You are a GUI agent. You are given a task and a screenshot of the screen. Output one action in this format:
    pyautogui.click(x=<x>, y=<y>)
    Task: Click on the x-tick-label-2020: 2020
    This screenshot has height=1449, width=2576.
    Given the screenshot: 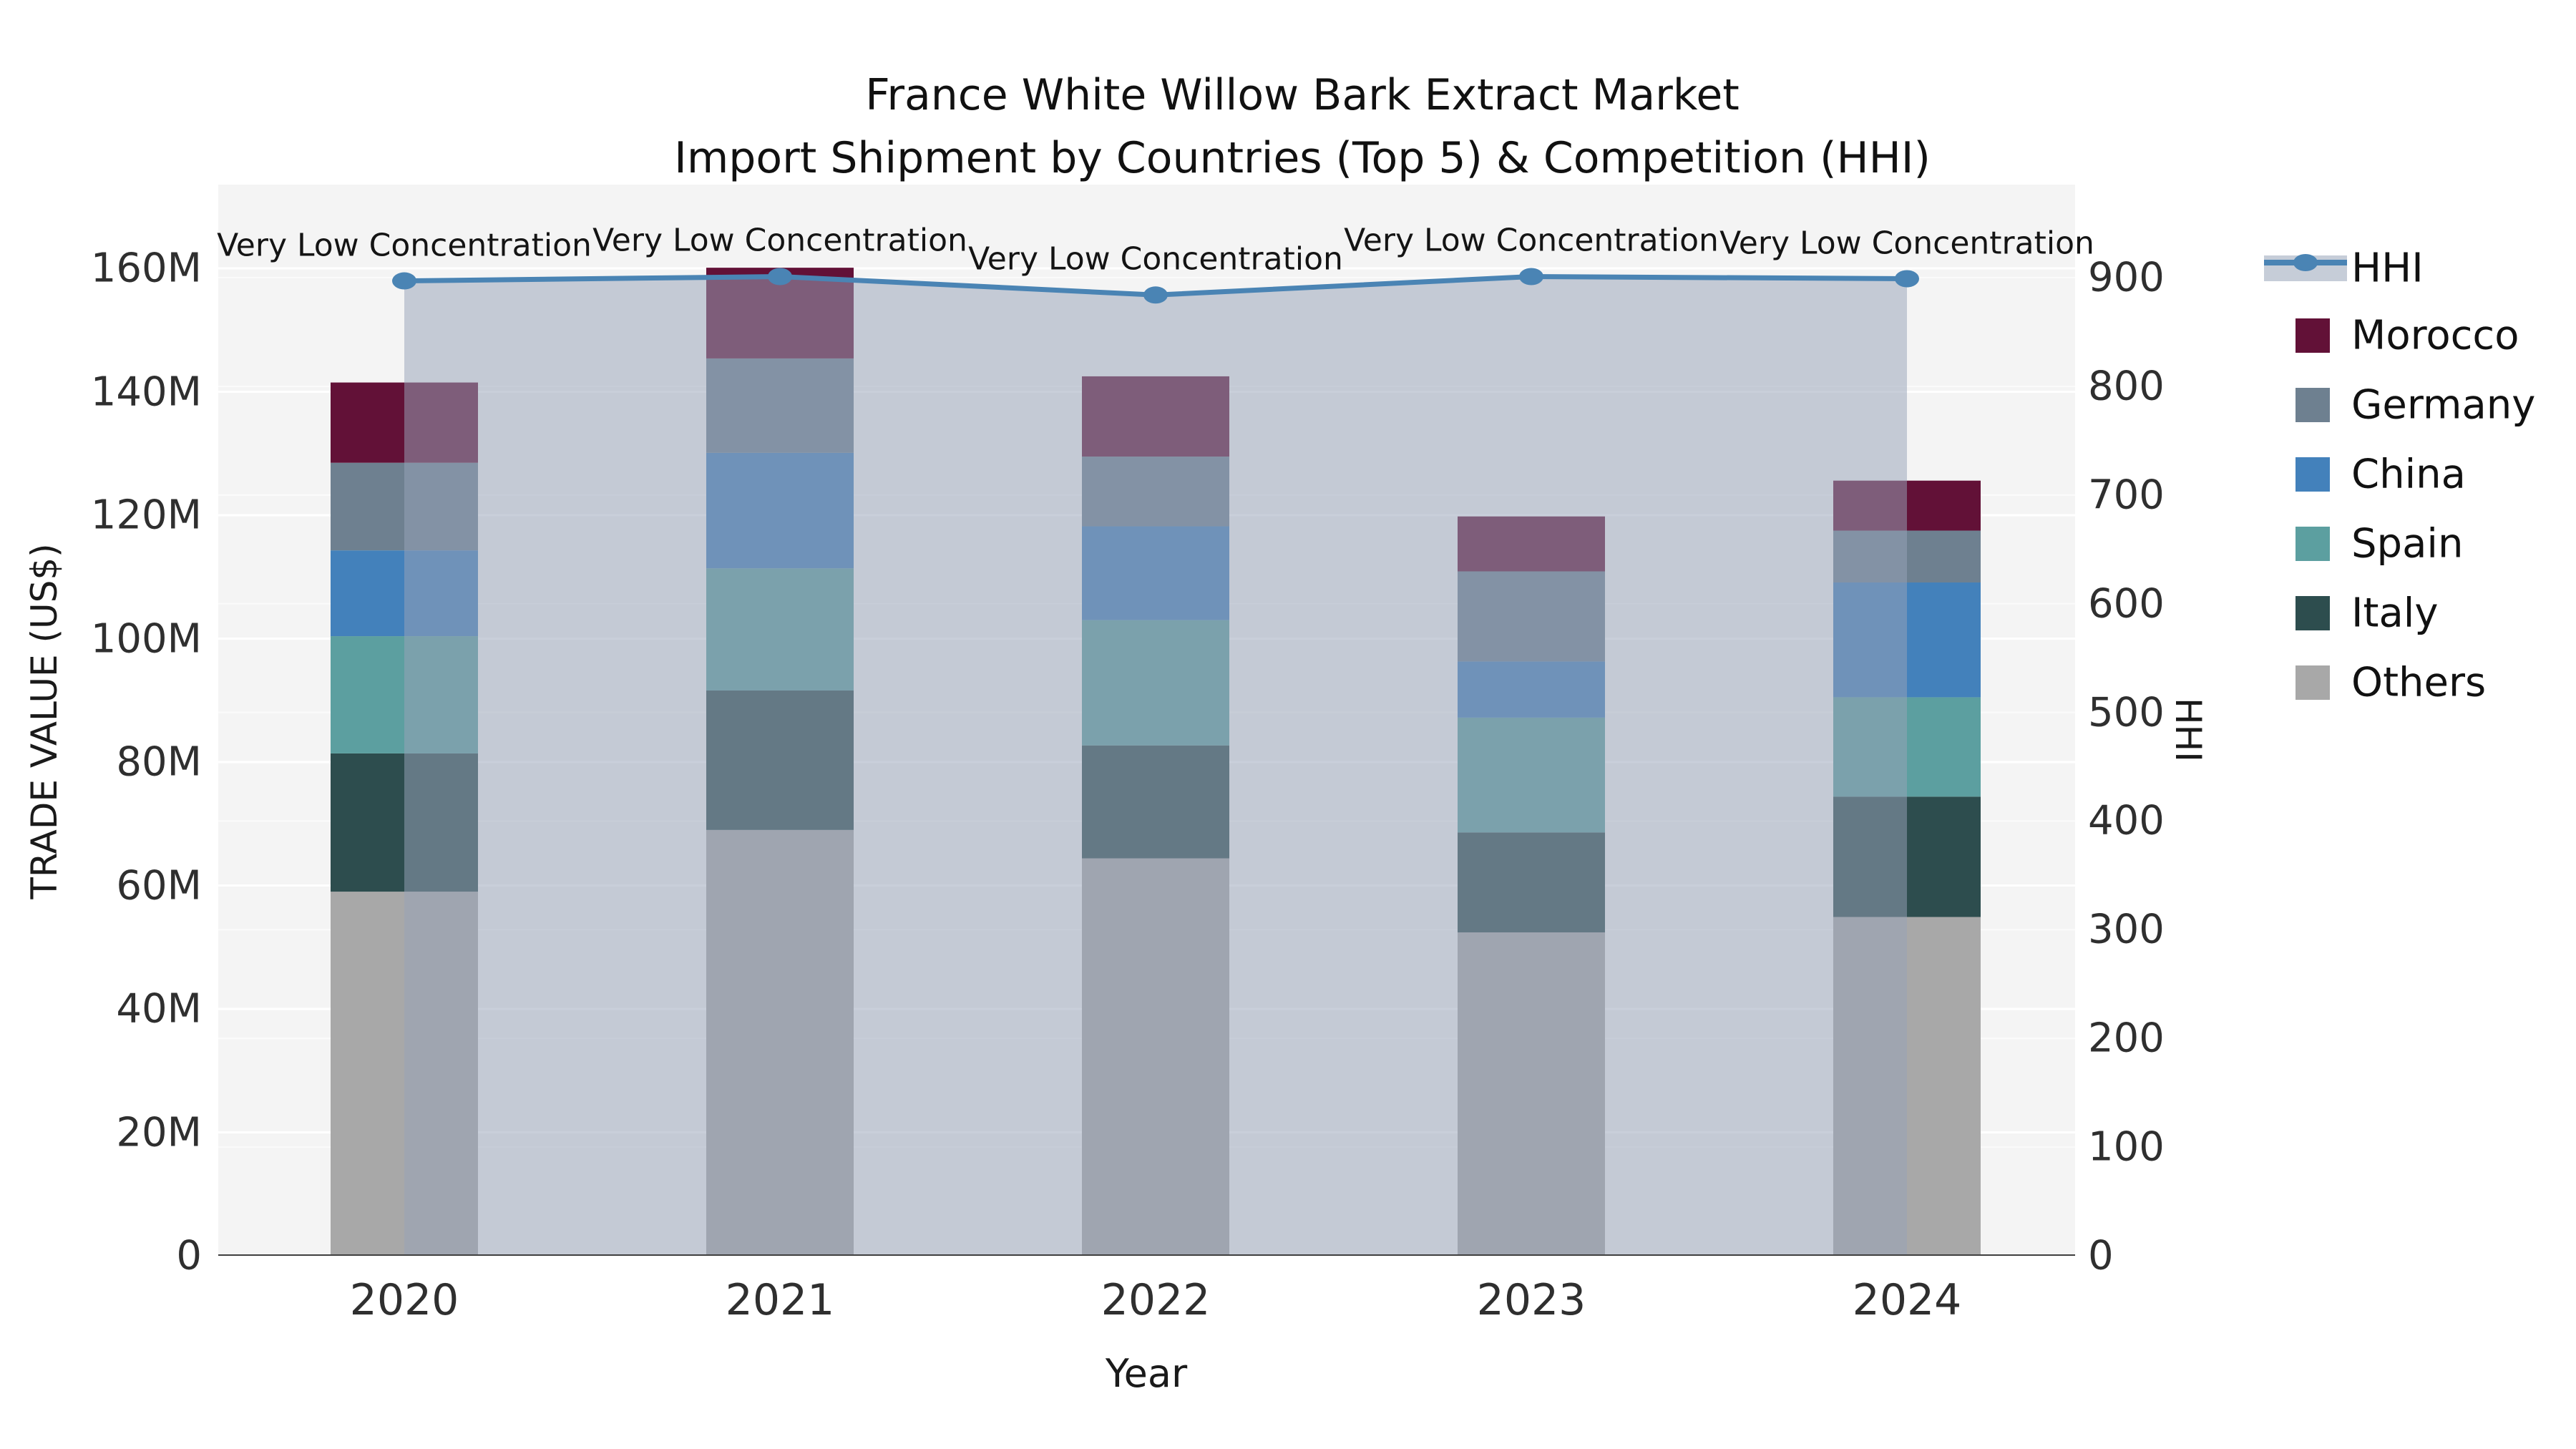 What is the action you would take?
    pyautogui.click(x=404, y=1300)
    